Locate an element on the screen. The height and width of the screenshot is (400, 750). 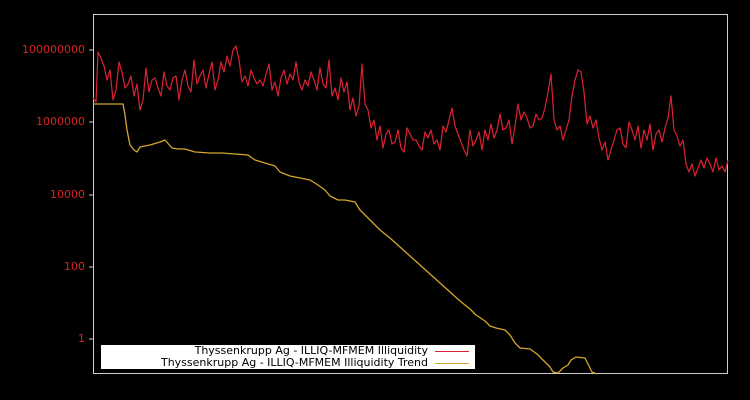
y-axis-ticks is located at coordinates (91, 194).